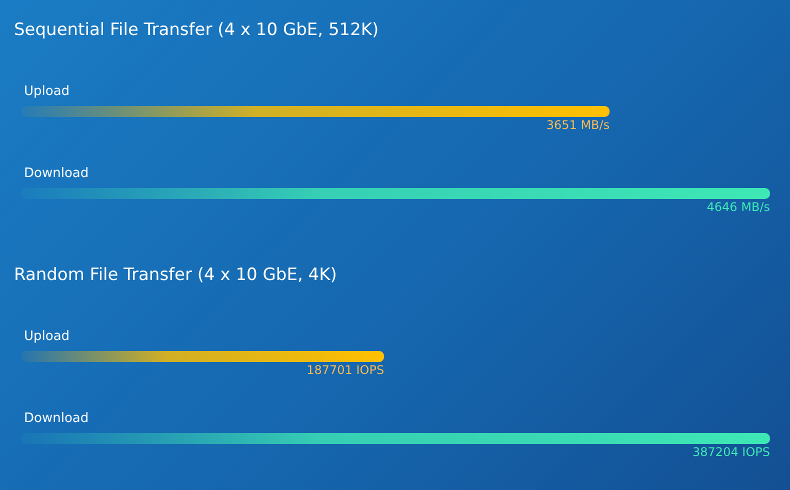 The width and height of the screenshot is (790, 490). Describe the element at coordinates (578, 125) in the screenshot. I see `data-label: 3651 MB/s` at that location.